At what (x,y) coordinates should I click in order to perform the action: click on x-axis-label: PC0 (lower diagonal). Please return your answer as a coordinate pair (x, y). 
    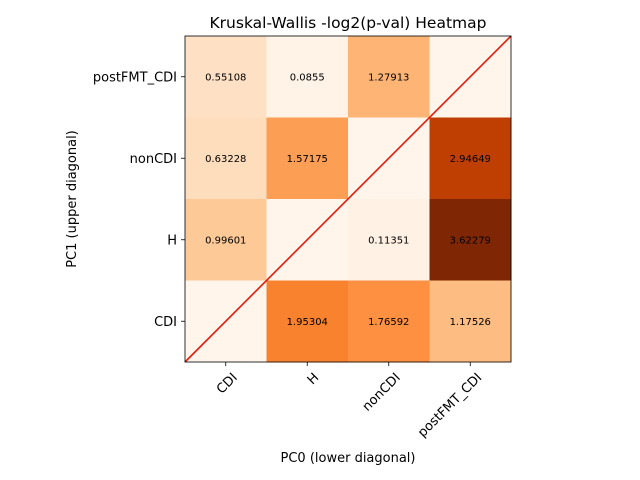
    Looking at the image, I should click on (348, 458).